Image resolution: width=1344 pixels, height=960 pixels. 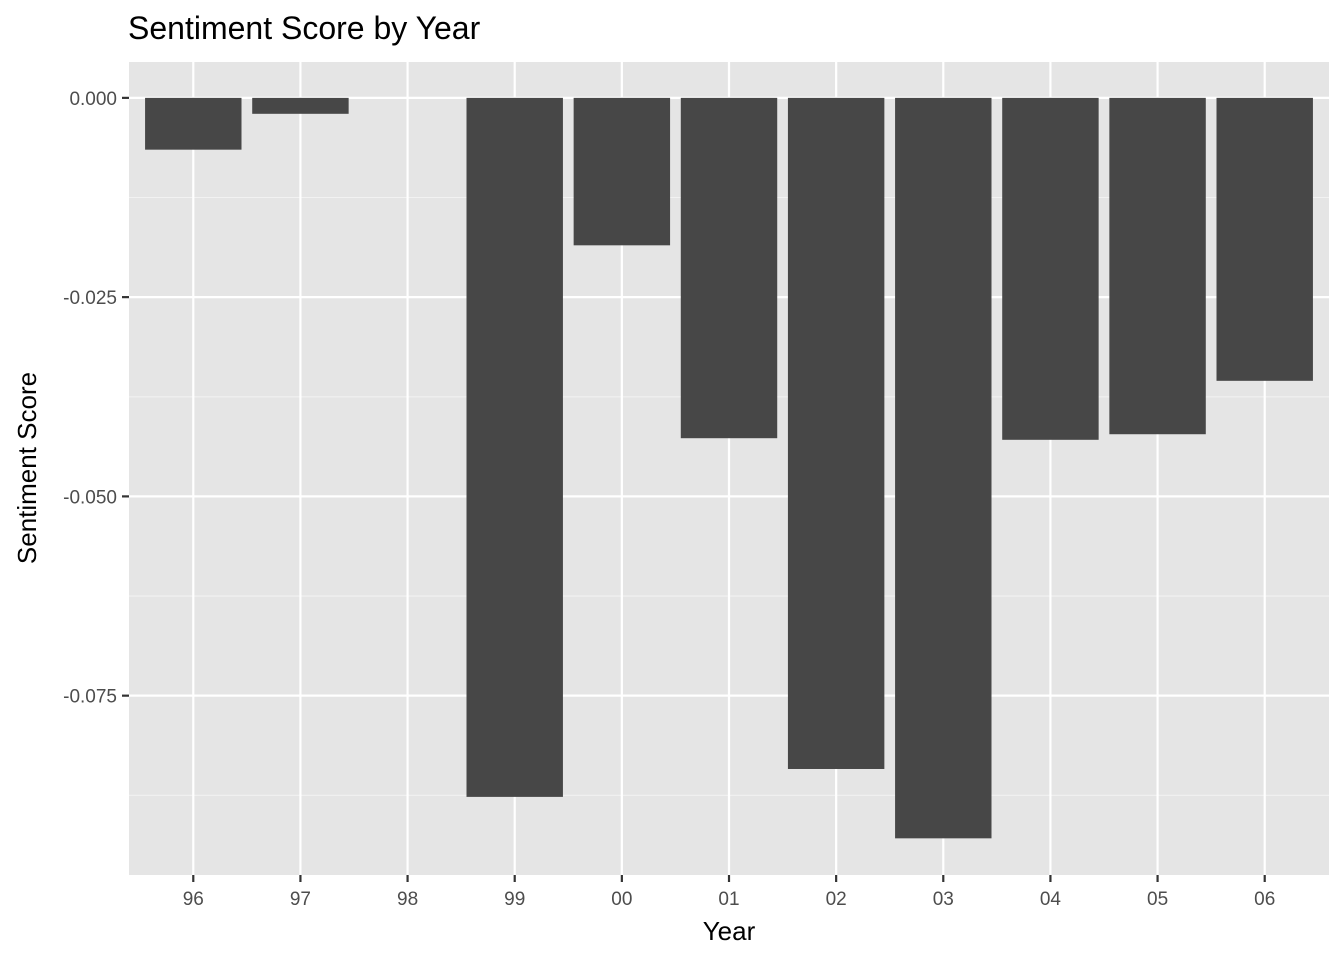 What do you see at coordinates (621, 899) in the screenshot?
I see `x-tick-label: 00` at bounding box center [621, 899].